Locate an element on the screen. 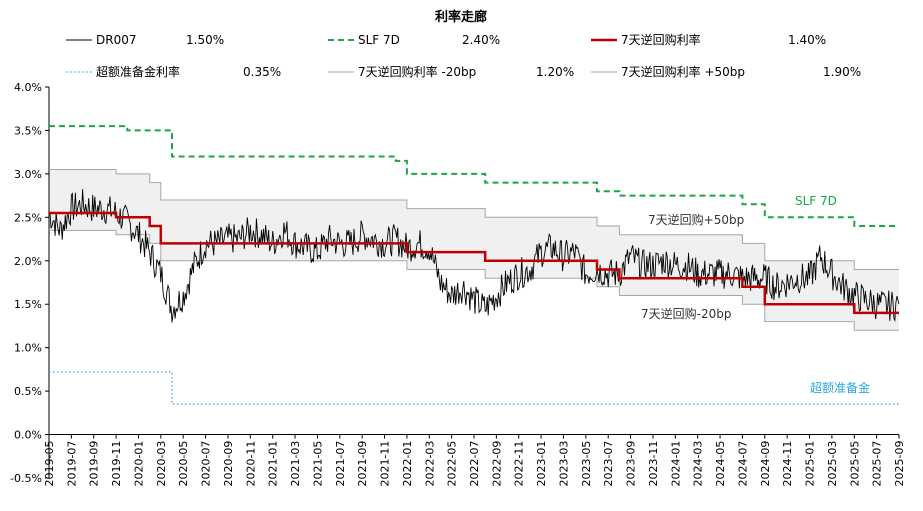 The width and height of the screenshot is (923, 511). x-tick-label: 2022-01 is located at coordinates (407, 464).